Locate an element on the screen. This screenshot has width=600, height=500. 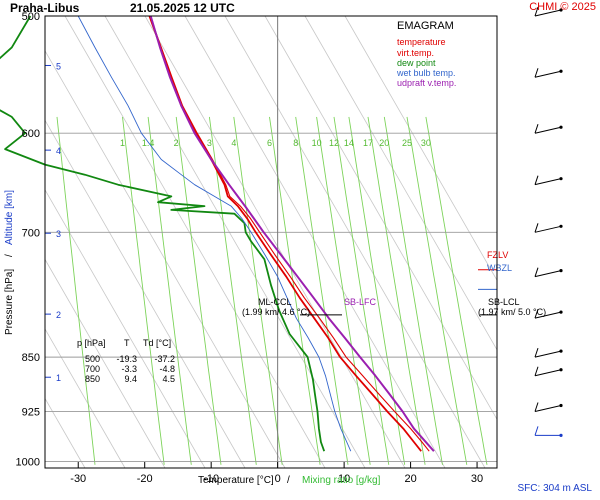
legend-wet-bulb: wet bulb temp. is located at coordinates (426, 73).